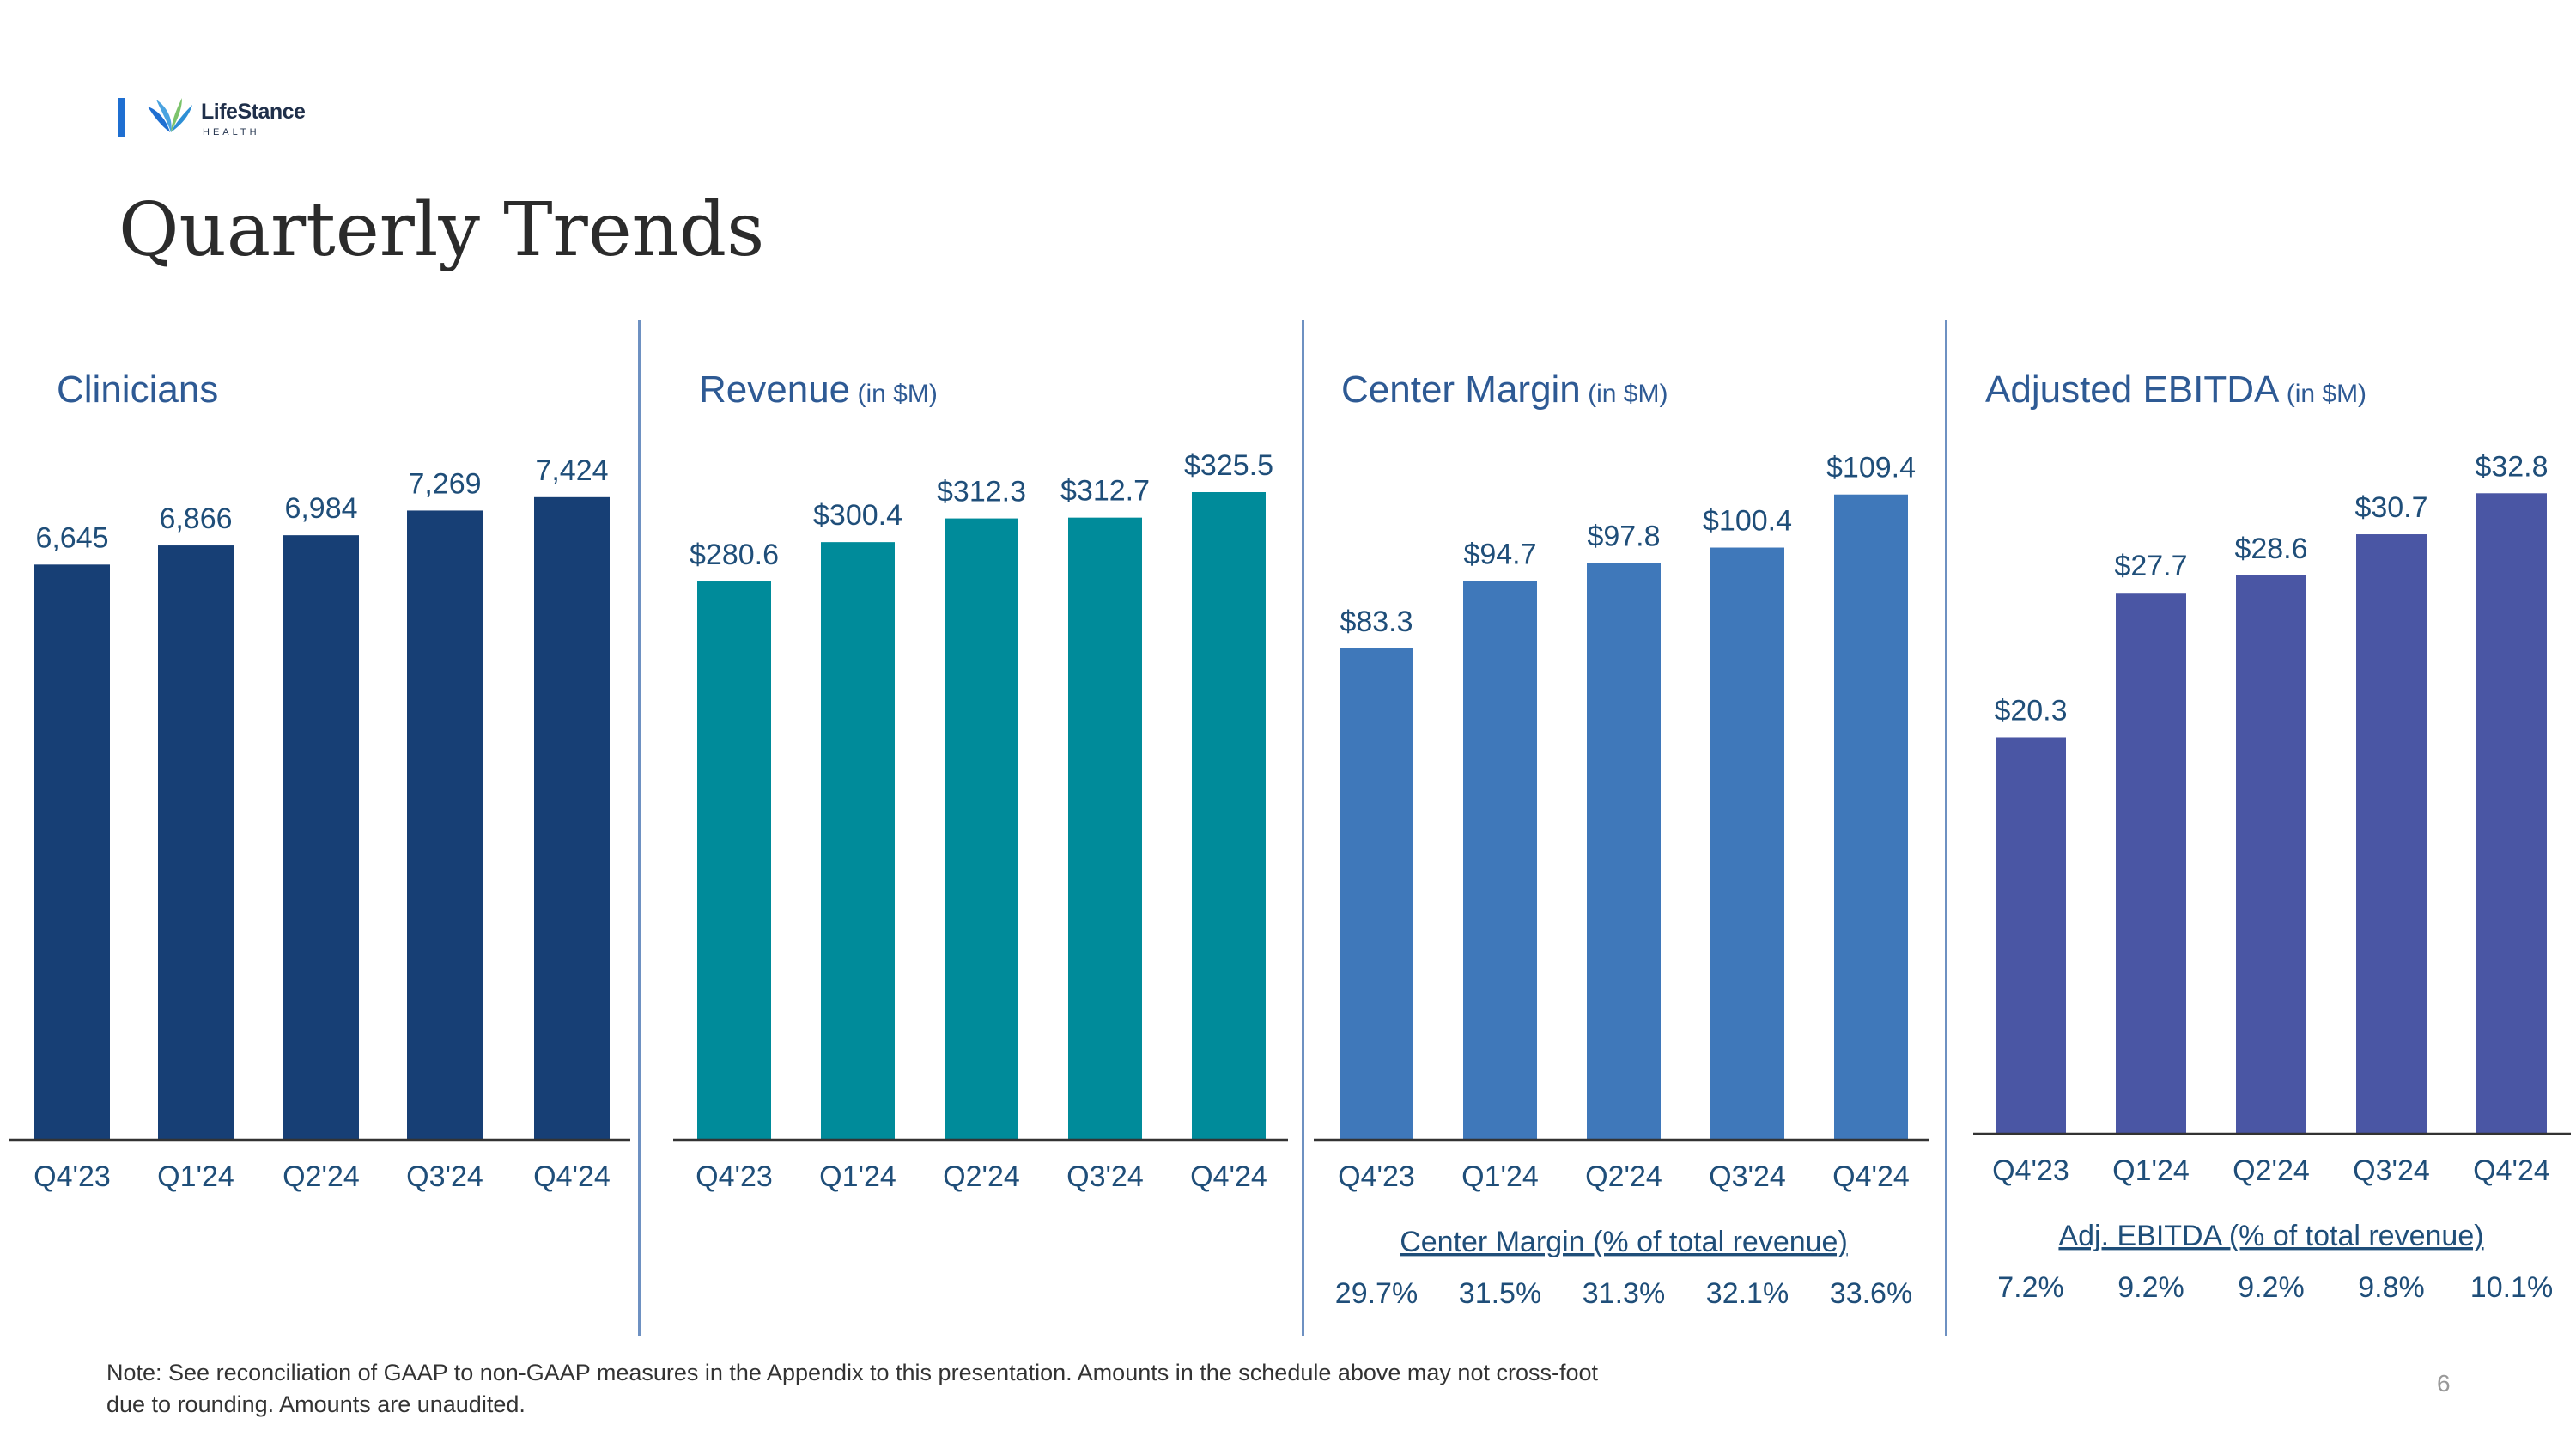  What do you see at coordinates (1871, 468) in the screenshot?
I see `bar-value-label: $109.4` at bounding box center [1871, 468].